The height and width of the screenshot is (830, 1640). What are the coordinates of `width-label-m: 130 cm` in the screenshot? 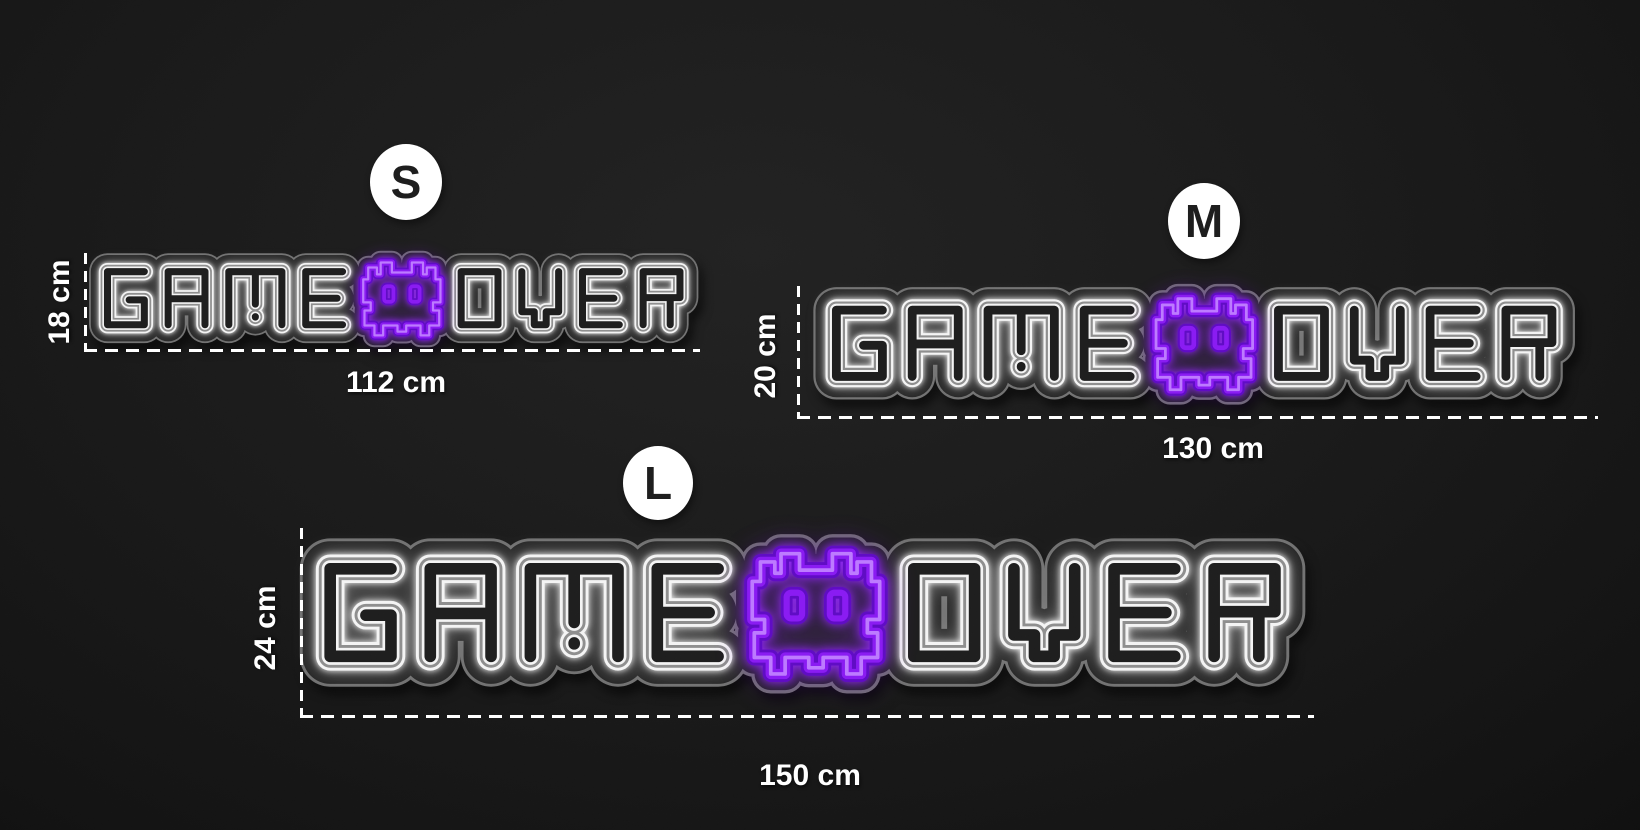 It's located at (1213, 448).